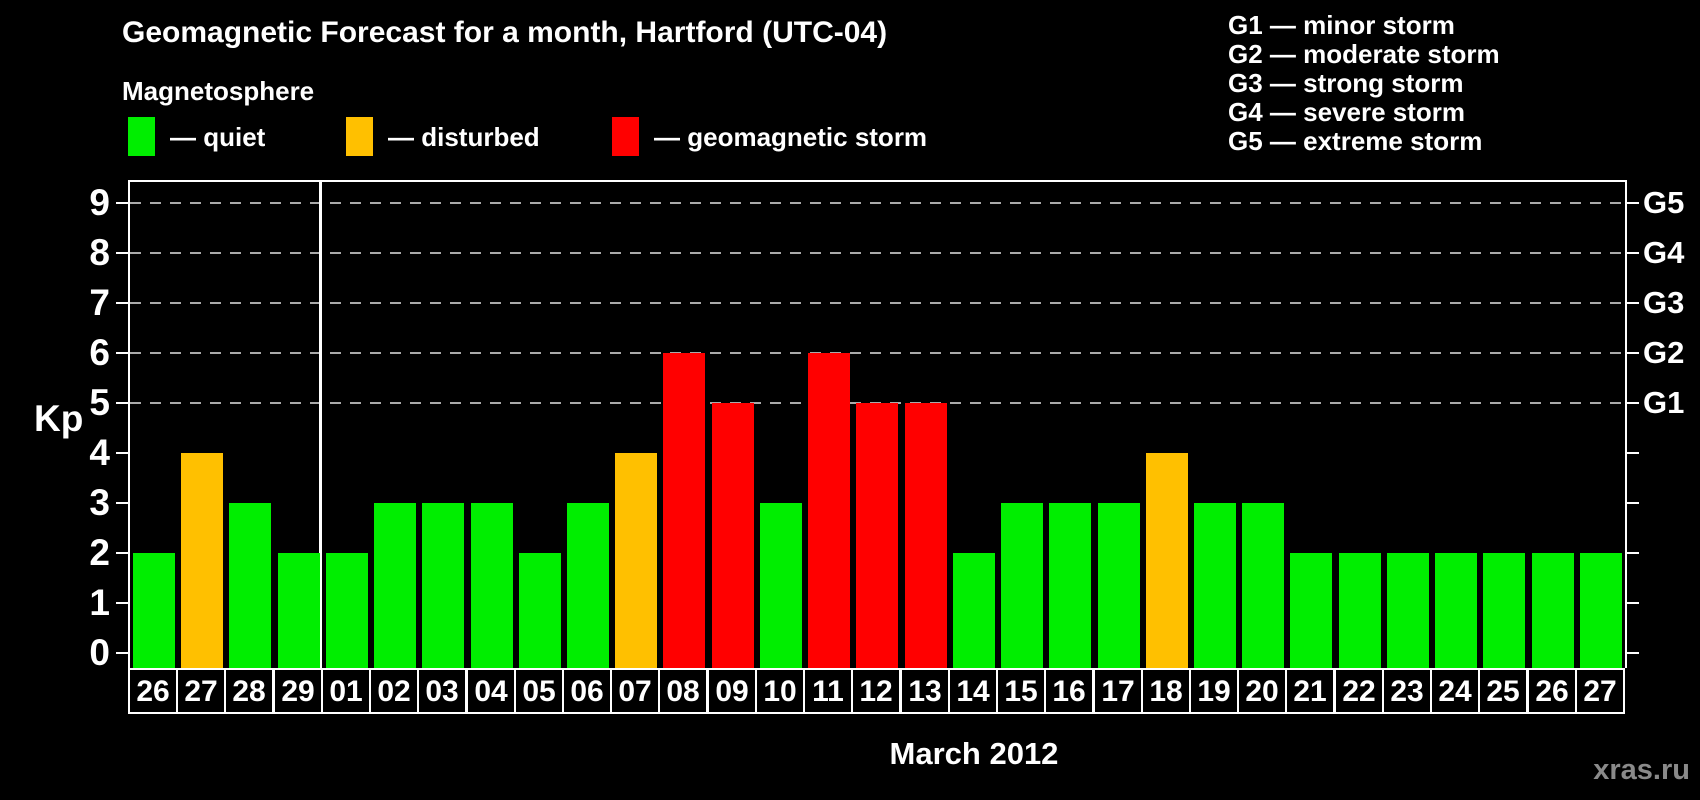 The height and width of the screenshot is (800, 1700). What do you see at coordinates (877, 353) in the screenshot?
I see `g-level-gridline-kp6` at bounding box center [877, 353].